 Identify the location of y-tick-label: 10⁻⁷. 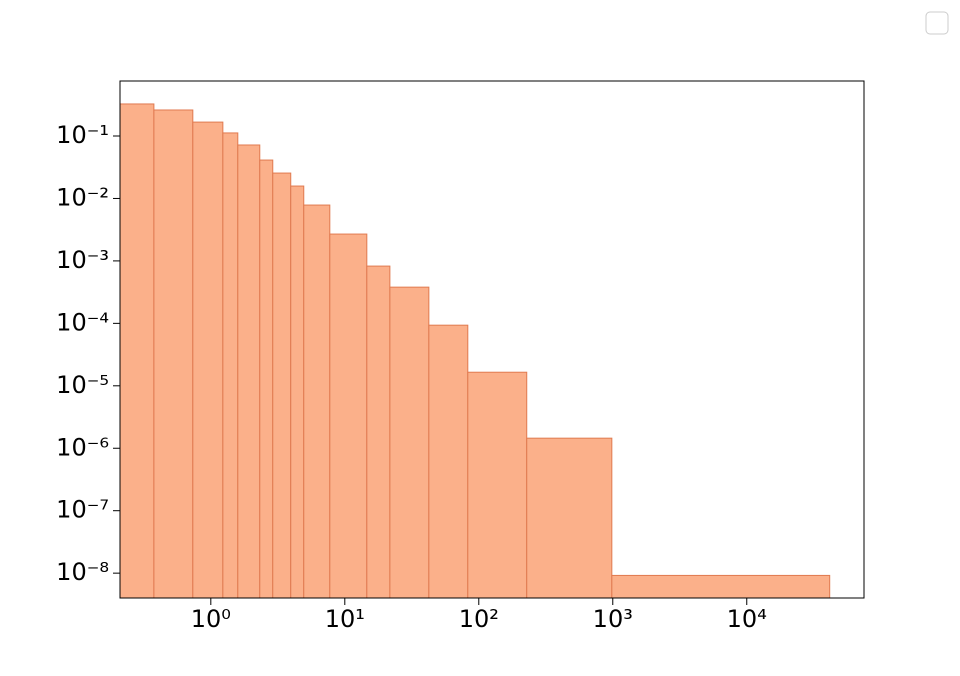
(82, 510).